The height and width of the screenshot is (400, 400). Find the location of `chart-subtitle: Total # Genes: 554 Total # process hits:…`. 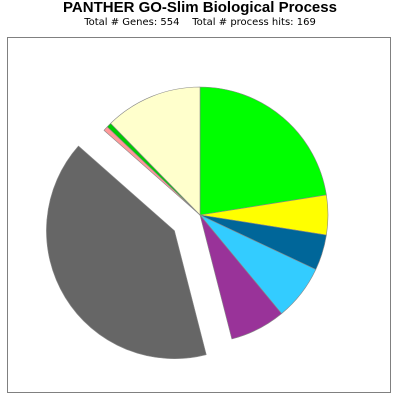

chart-subtitle: Total # Genes: 554 Total # process hits:… is located at coordinates (200, 22).